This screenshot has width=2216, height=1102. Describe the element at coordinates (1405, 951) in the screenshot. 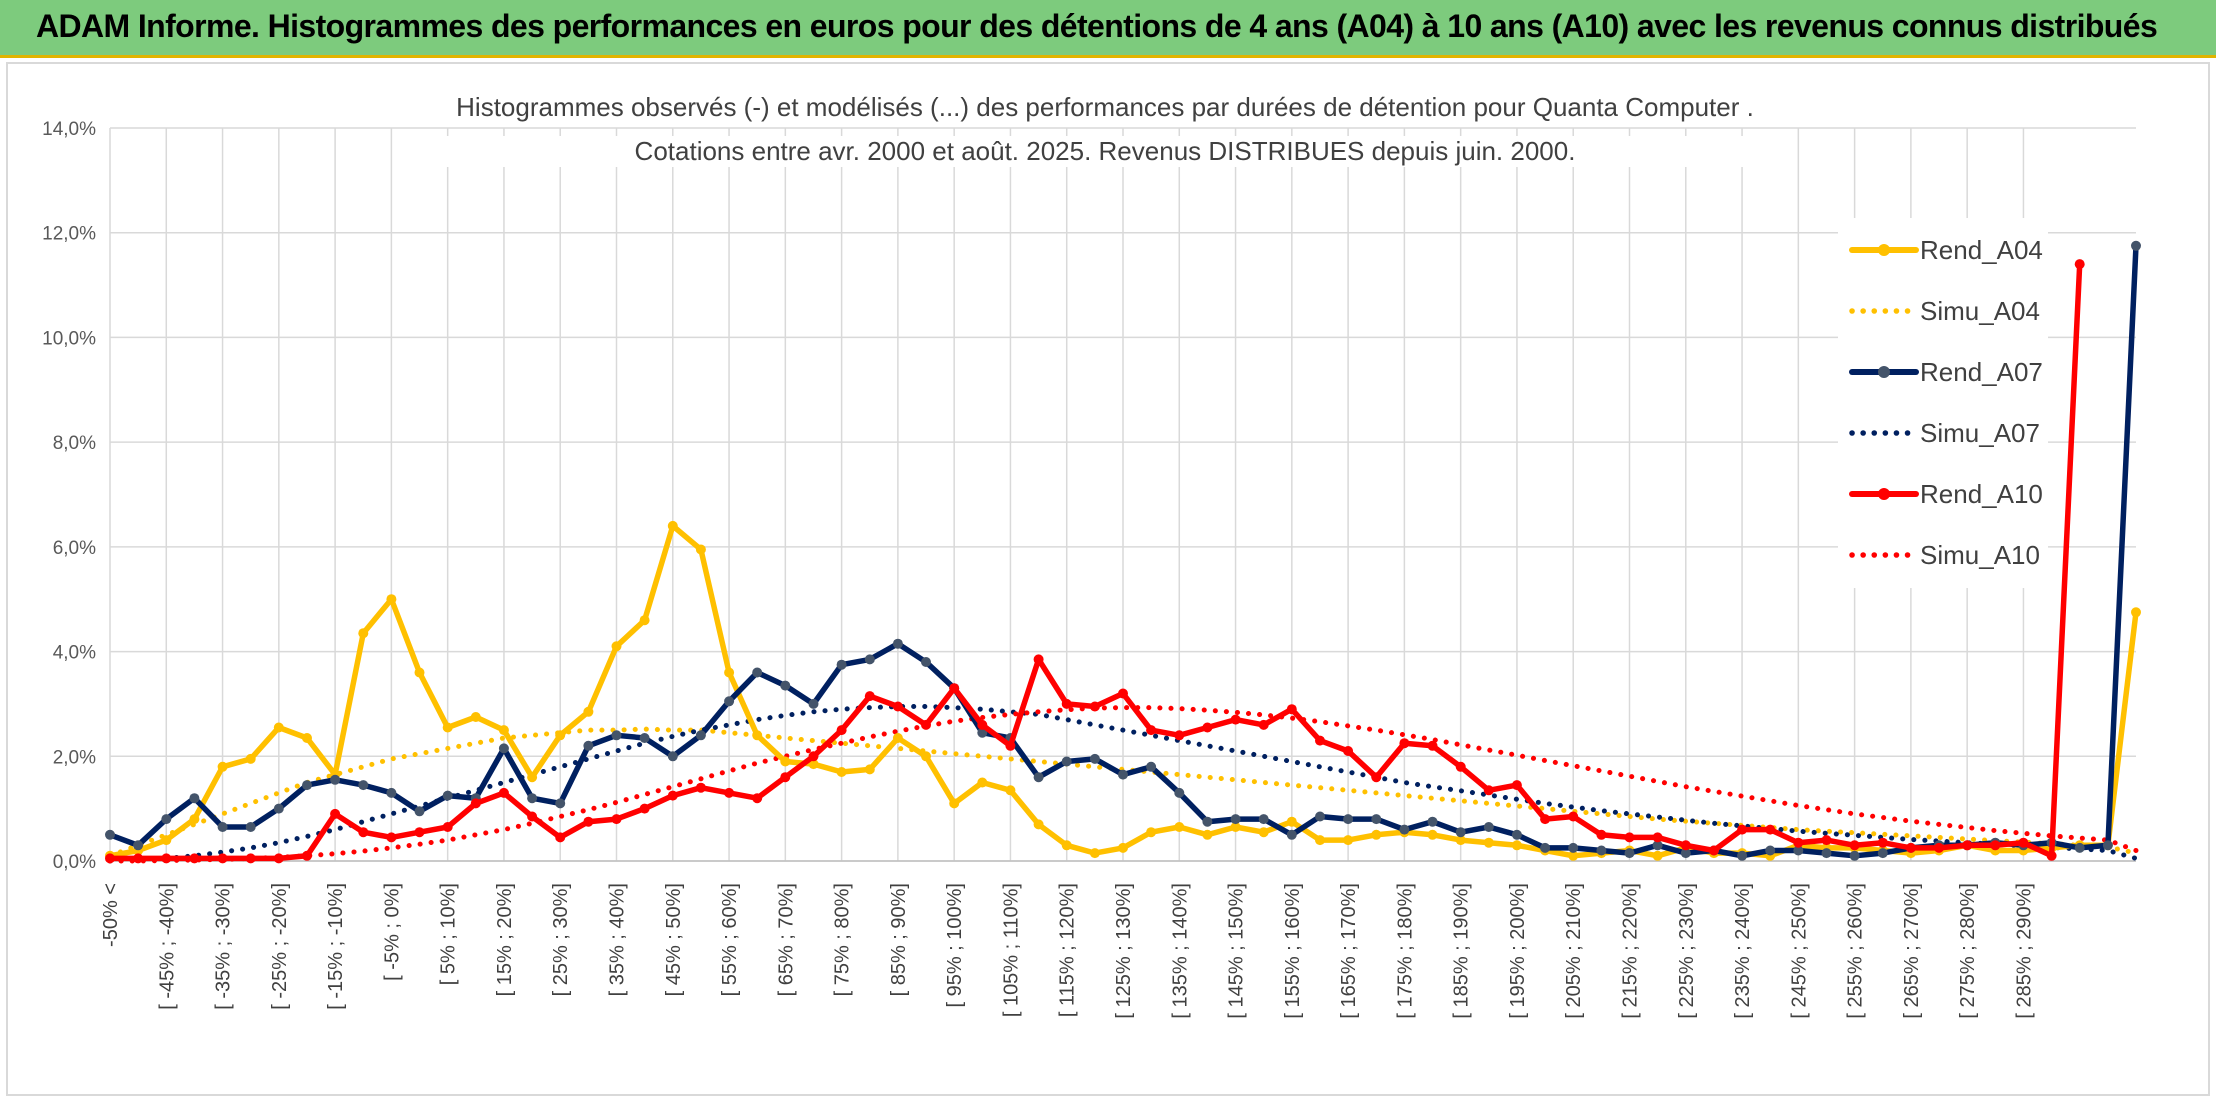

I see `x-tick-label: [ 175% ; 180%]` at that location.